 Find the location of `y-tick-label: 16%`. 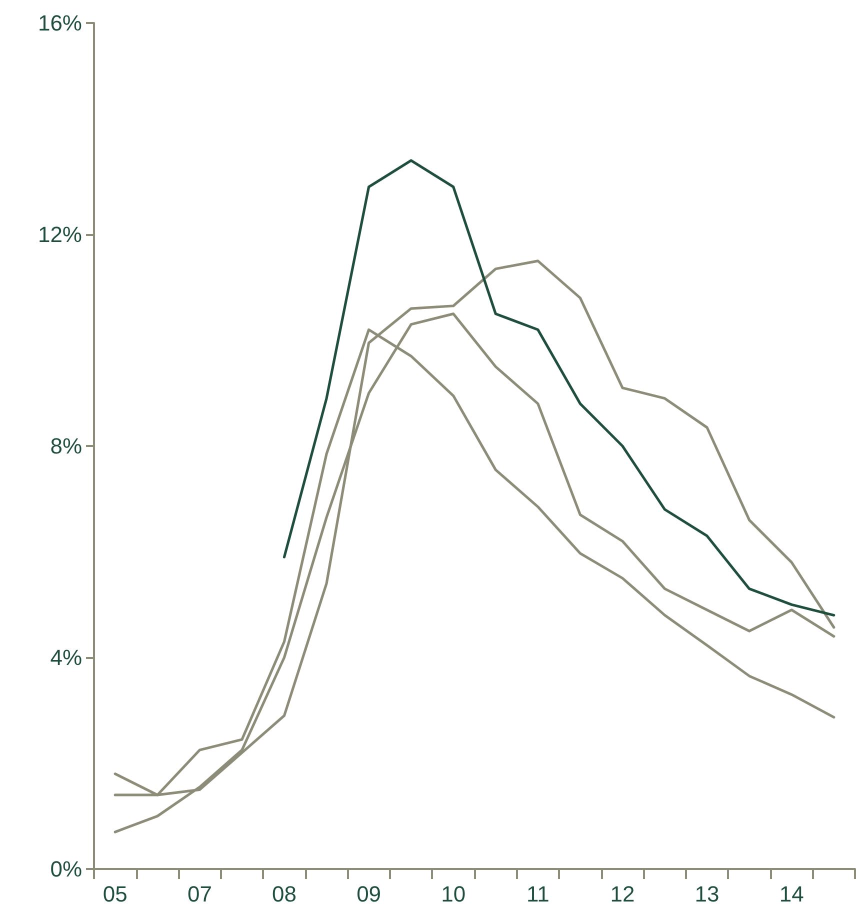

y-tick-label: 16% is located at coordinates (60, 23).